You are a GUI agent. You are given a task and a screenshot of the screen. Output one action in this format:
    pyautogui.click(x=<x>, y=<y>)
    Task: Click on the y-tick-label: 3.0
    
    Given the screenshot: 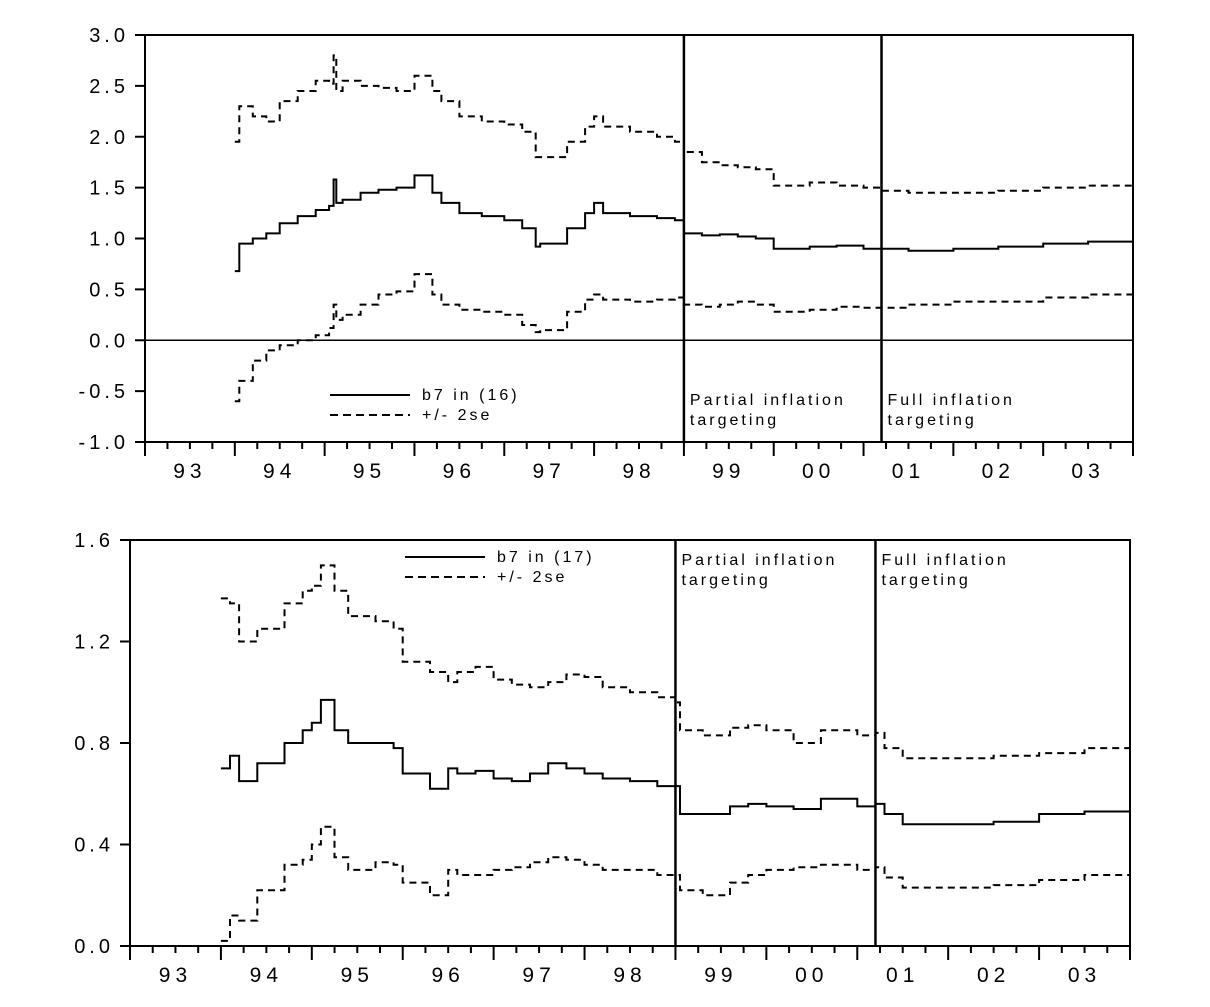 What is the action you would take?
    pyautogui.click(x=109, y=36)
    